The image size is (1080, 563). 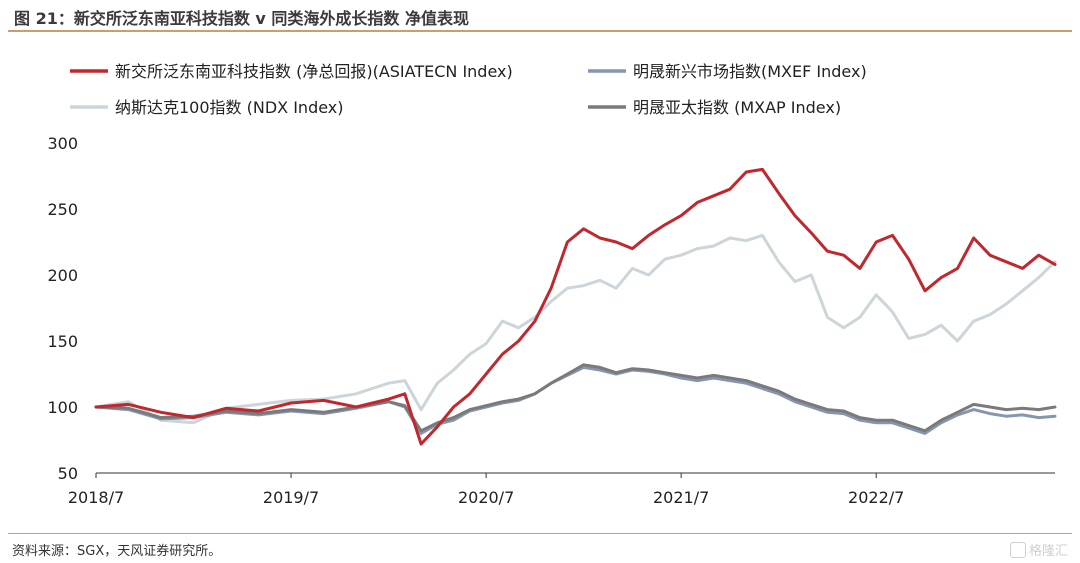 I want to click on bottom-rule, so click(x=540, y=533).